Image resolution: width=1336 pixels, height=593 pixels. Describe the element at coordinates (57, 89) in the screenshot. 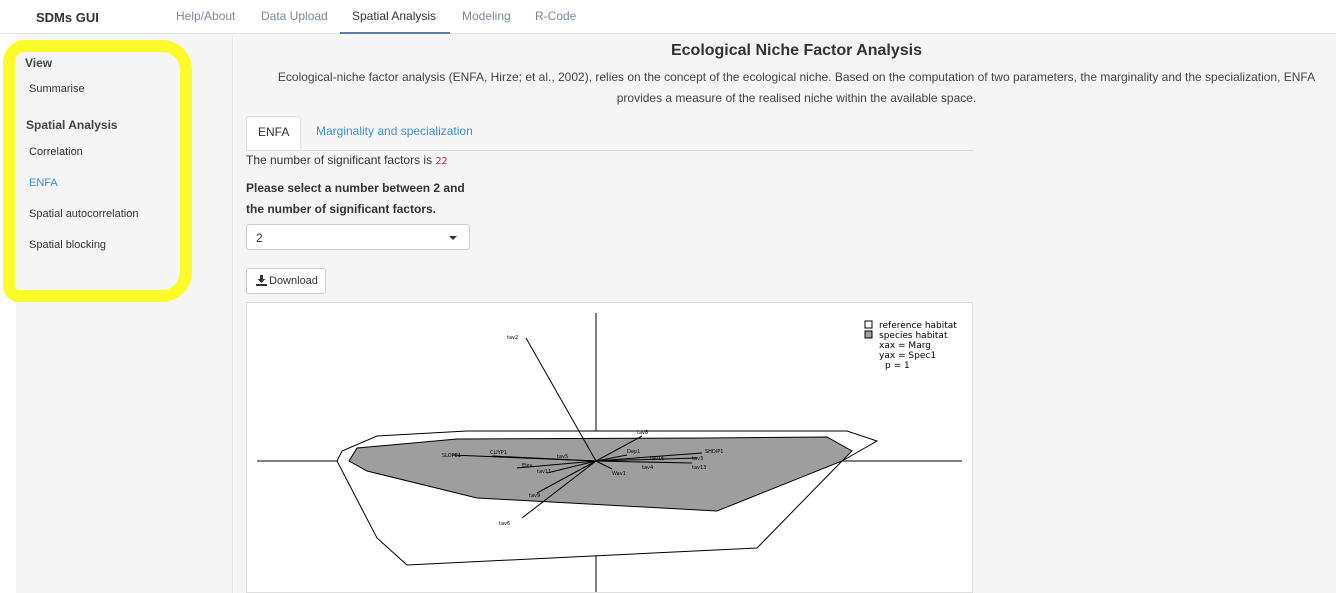

I see `sidebar-item-summarise: Summarise` at that location.